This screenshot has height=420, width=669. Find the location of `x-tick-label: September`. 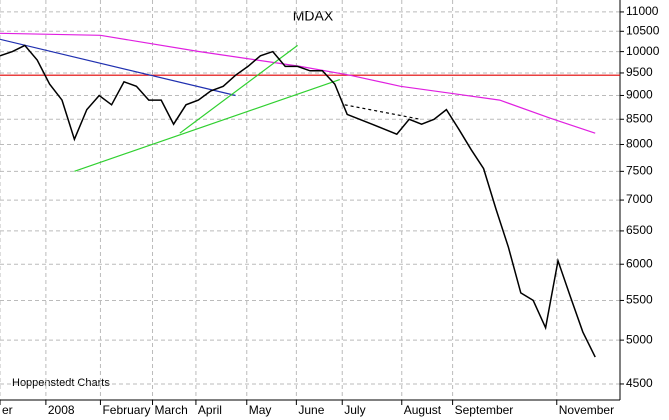

x-tick-label: September is located at coordinates (484, 410).